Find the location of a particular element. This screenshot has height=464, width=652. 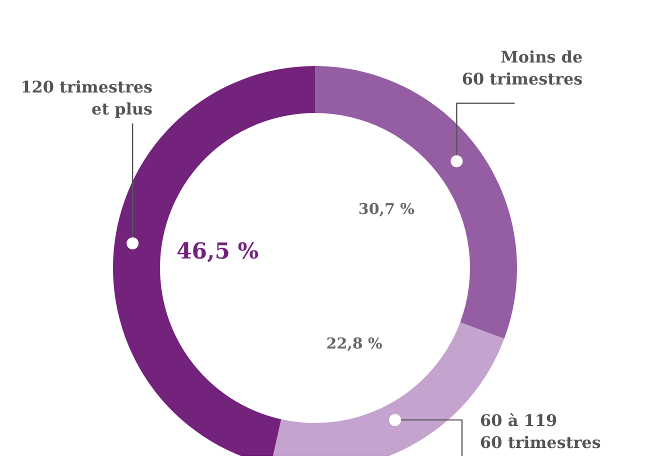

slice-label: Moins de 60 trimestres is located at coordinates (522, 67).